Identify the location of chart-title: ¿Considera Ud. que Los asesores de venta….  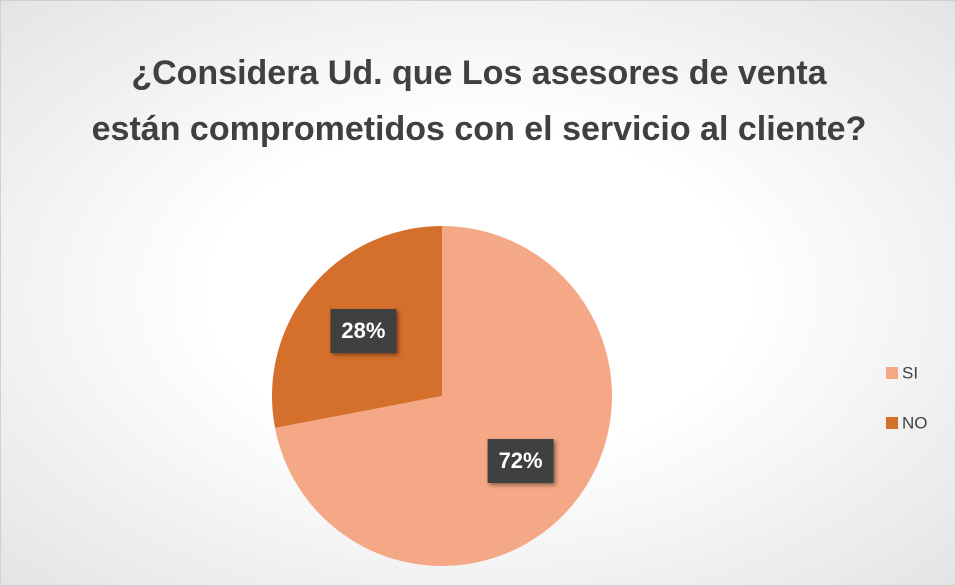
(479, 101).